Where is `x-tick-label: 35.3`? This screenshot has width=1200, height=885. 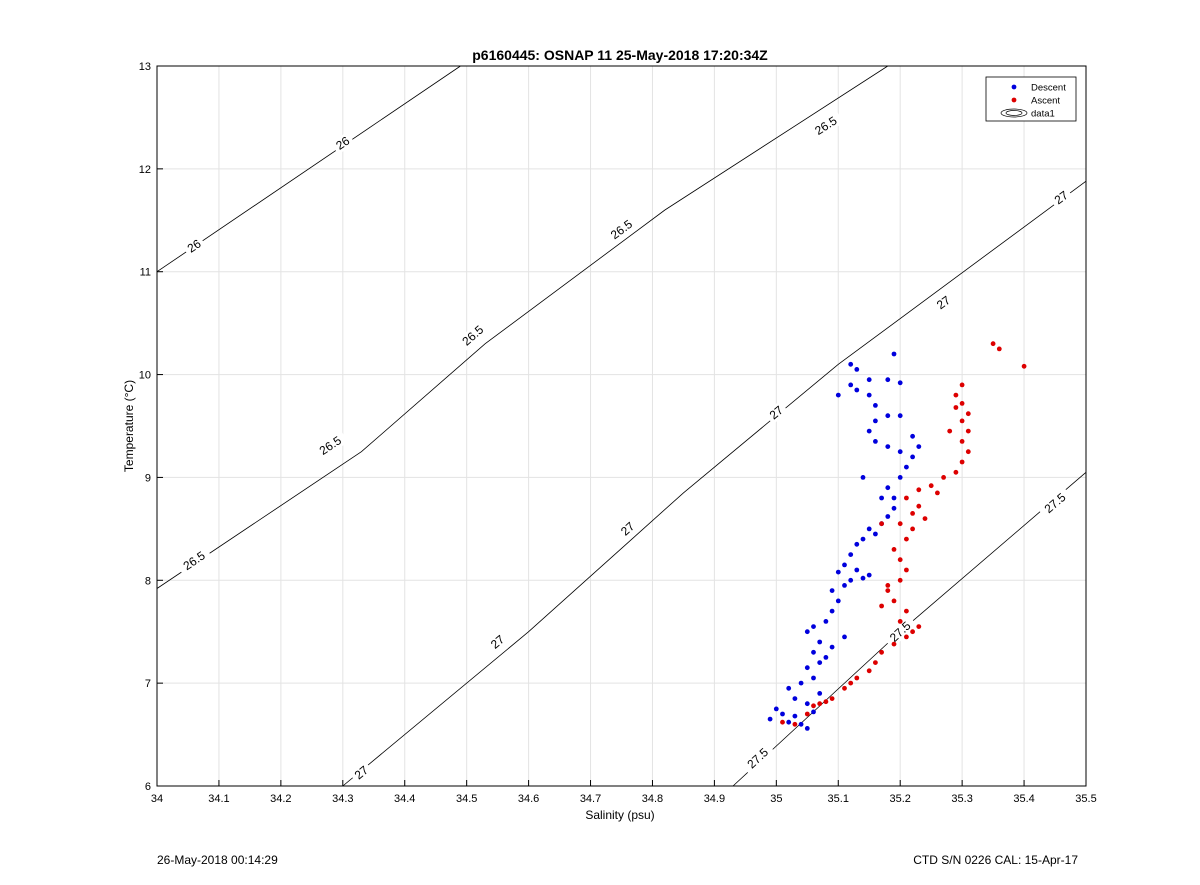
x-tick-label: 35.3 is located at coordinates (961, 799).